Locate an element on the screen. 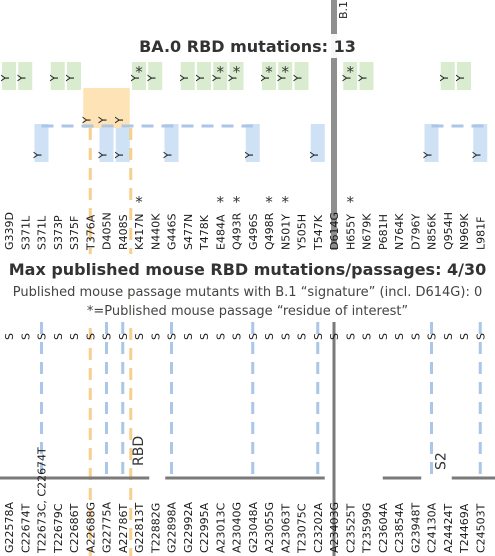  aa-label: N764K is located at coordinates (399, 231).